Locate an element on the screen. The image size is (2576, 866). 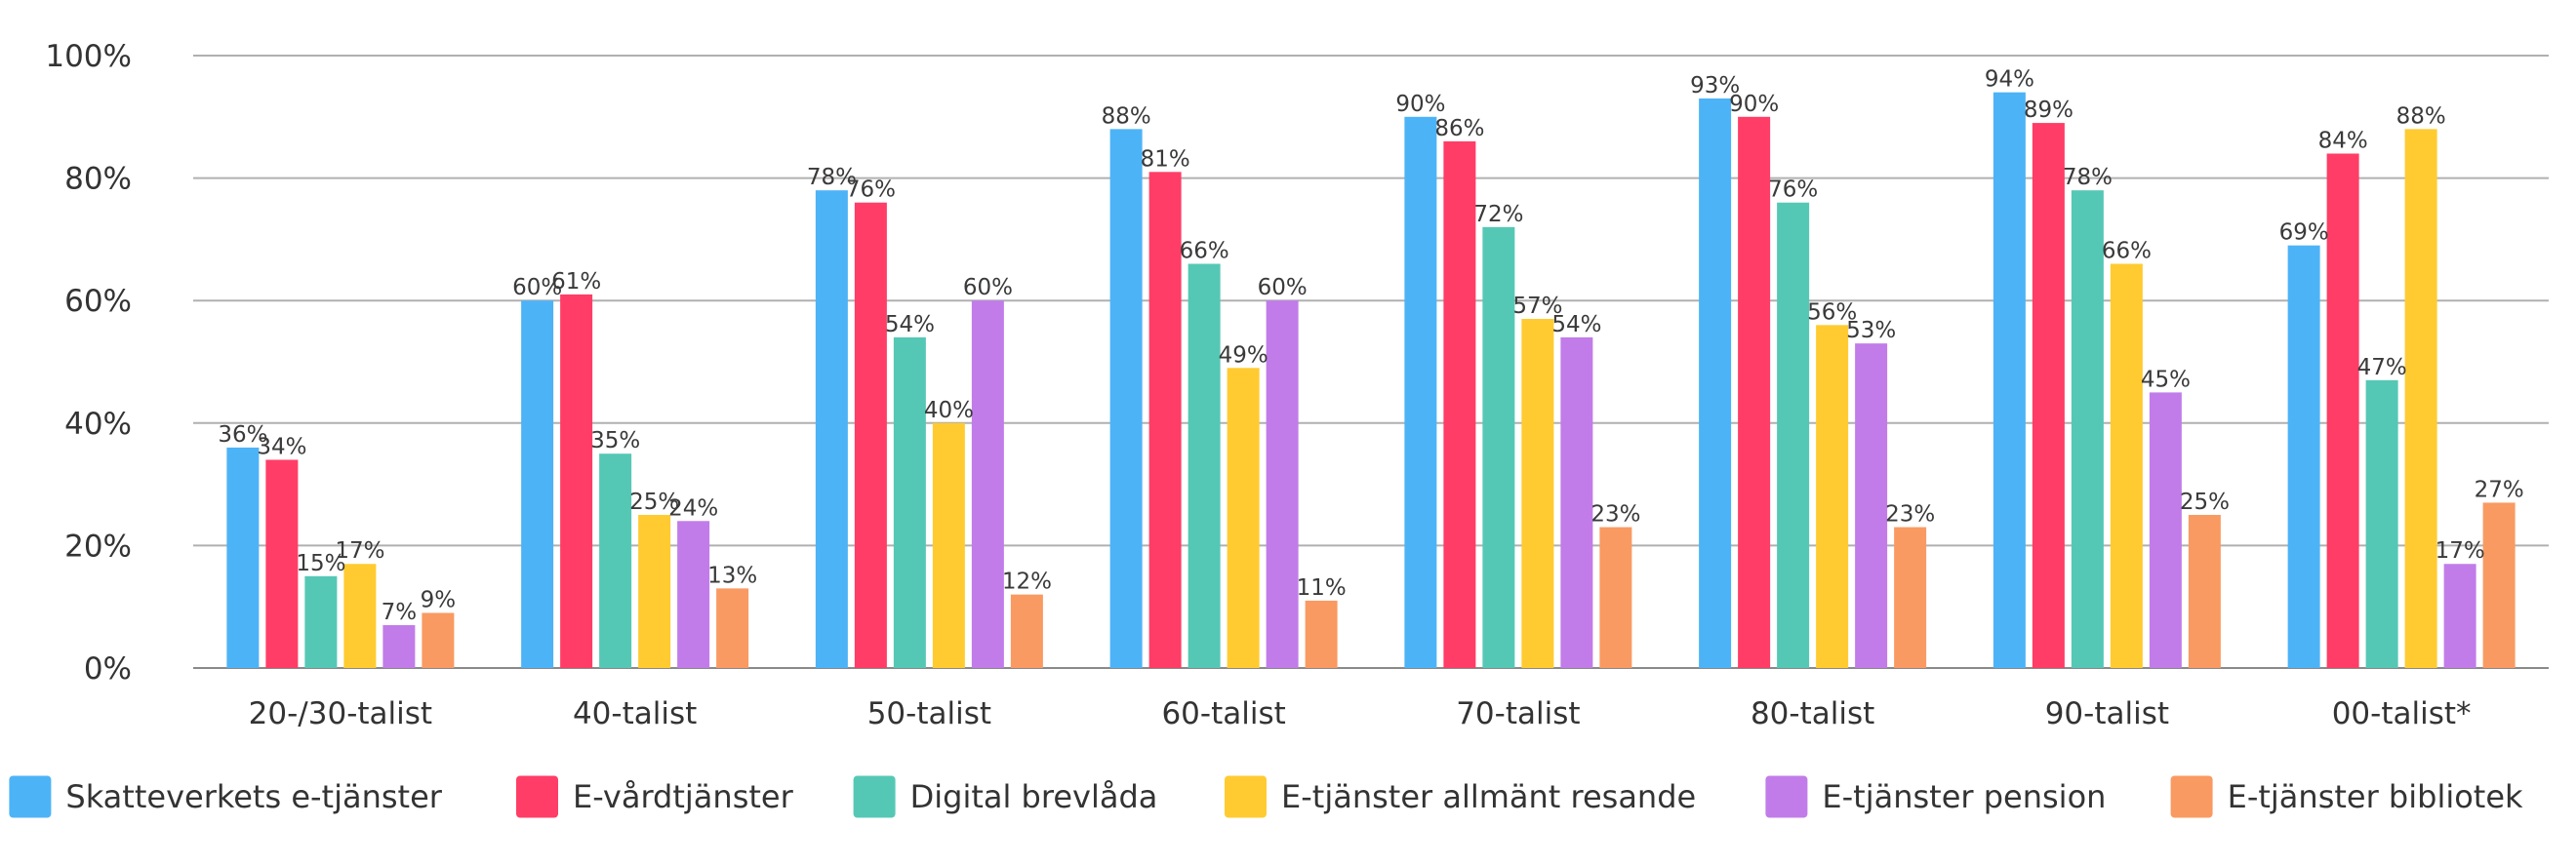
y-axis-ticks: 0% 20% 40% 60% 80% 100% is located at coordinates (88, 363).